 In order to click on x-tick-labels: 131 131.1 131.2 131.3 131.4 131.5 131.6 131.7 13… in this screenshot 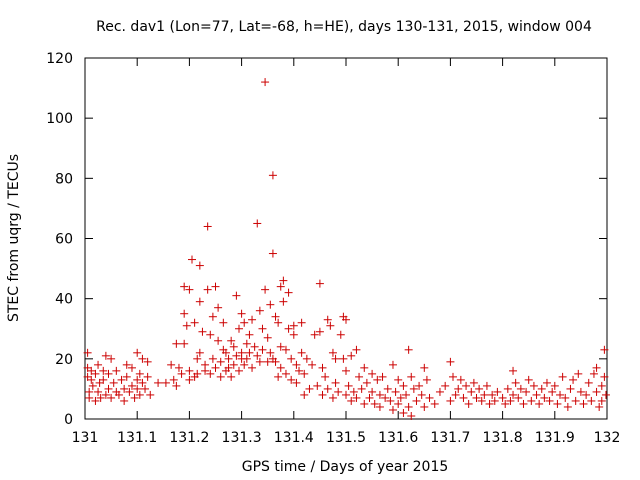, I will do `click(346, 438)`.